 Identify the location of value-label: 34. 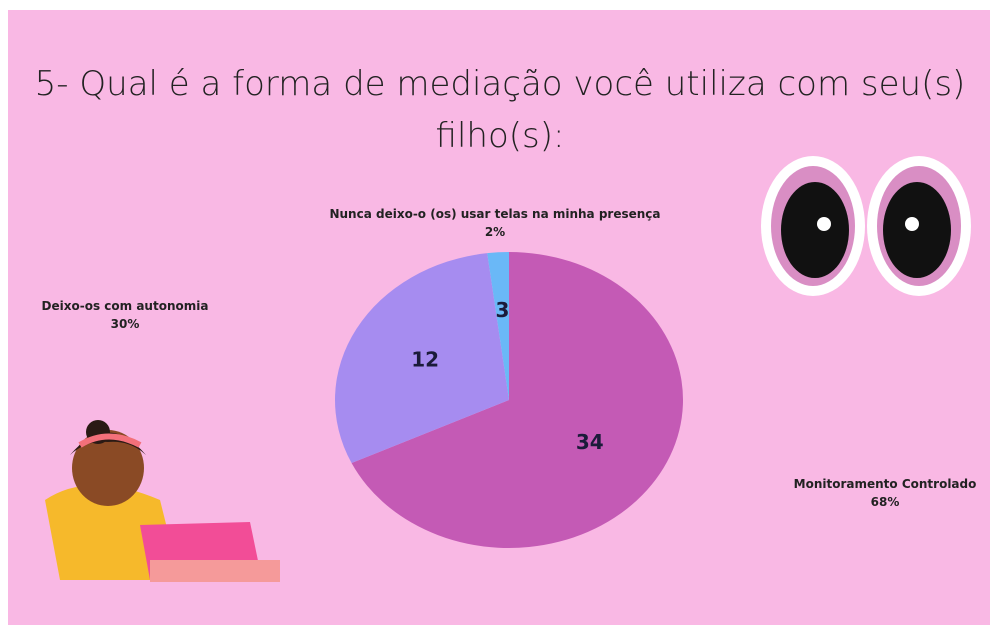
(590, 442).